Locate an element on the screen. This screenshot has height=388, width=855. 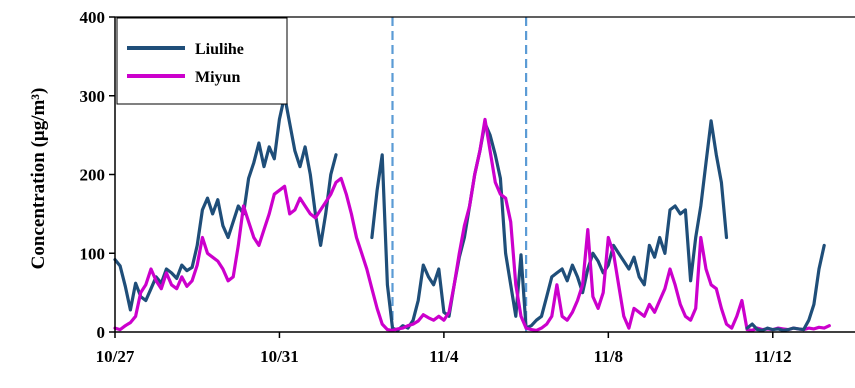
legend-label-miyun: Miyun is located at coordinates (217, 77).